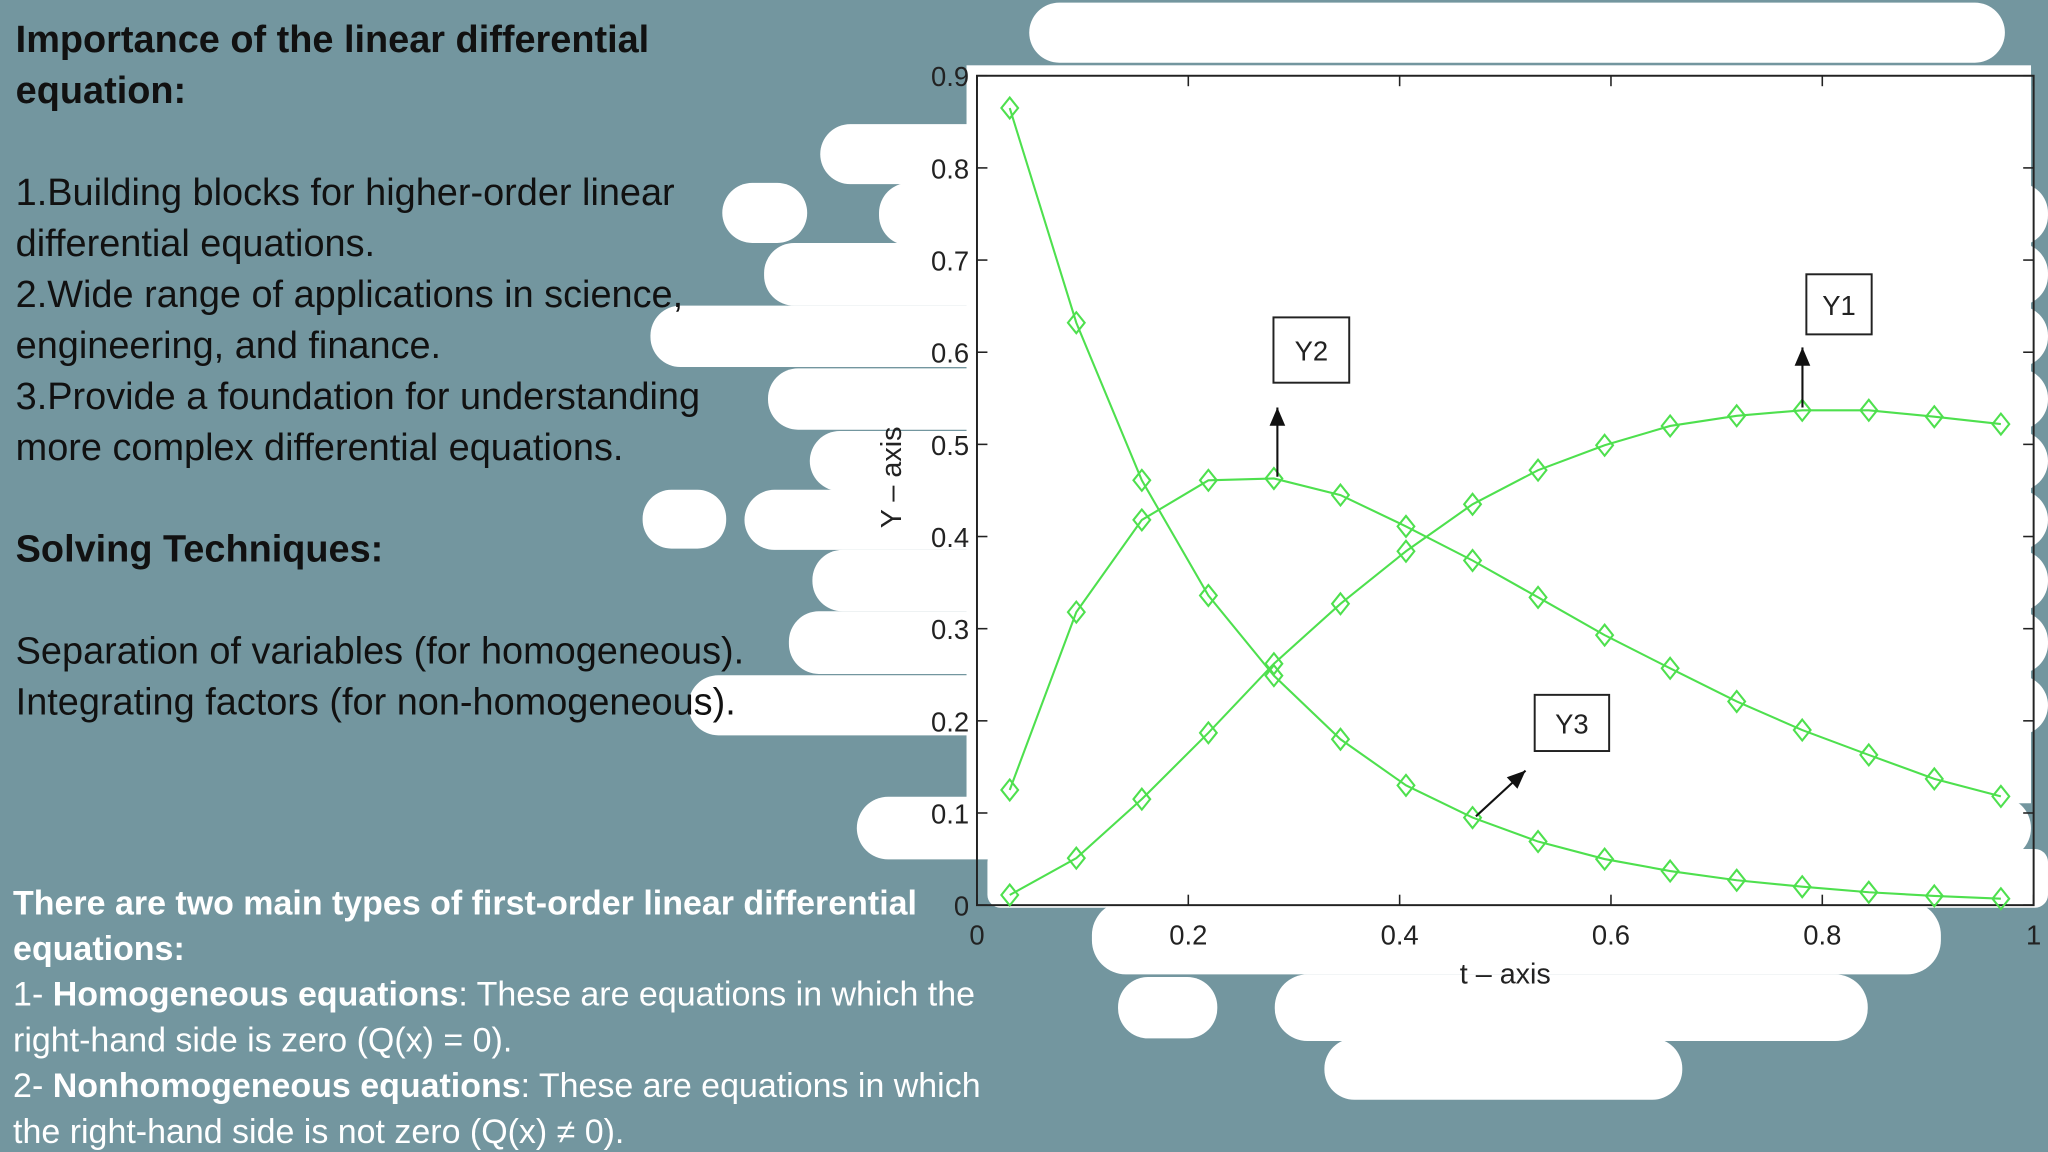 The image size is (2048, 1152). What do you see at coordinates (950, 721) in the screenshot?
I see `y-tick-label: 0.2` at bounding box center [950, 721].